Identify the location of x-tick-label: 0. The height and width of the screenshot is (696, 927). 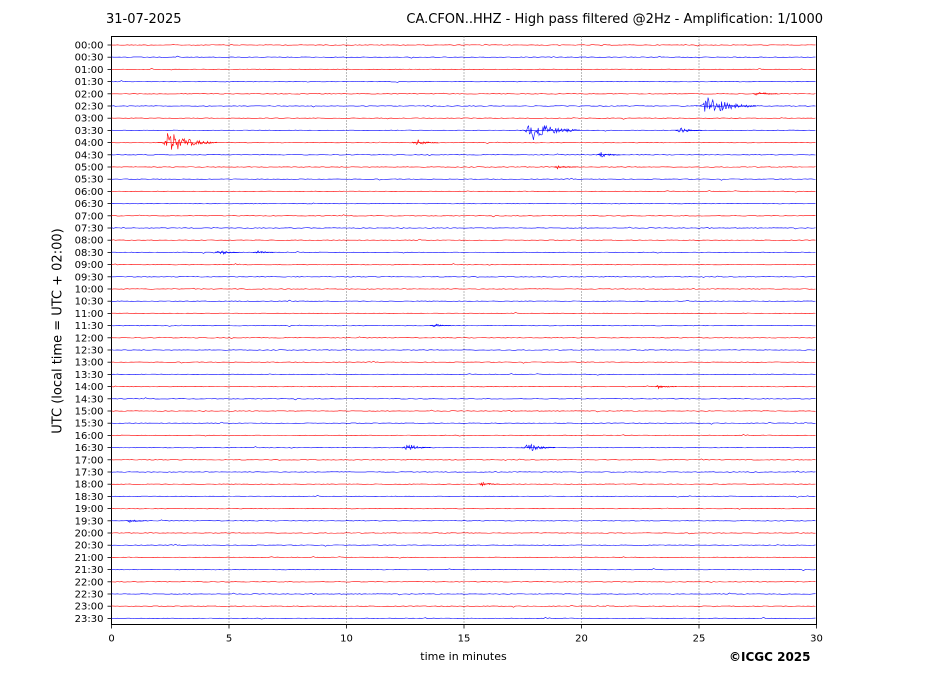
(111, 639).